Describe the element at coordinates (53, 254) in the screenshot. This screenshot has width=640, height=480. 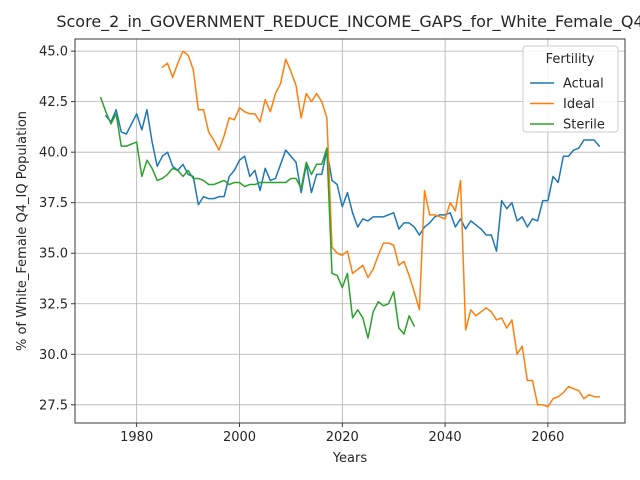
I see `y-tick-label: 35.0` at that location.